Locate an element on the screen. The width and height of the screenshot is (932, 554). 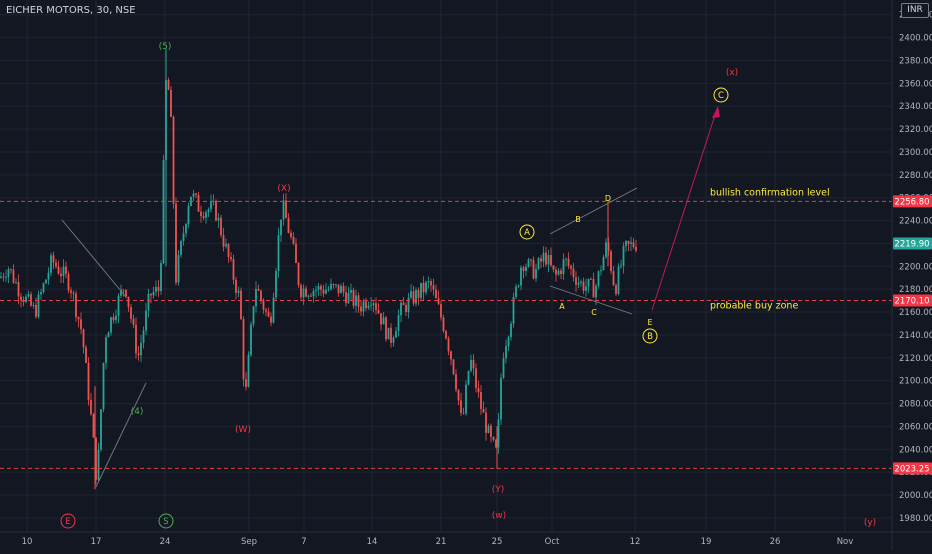
wave-label: (X) is located at coordinates (283, 189).